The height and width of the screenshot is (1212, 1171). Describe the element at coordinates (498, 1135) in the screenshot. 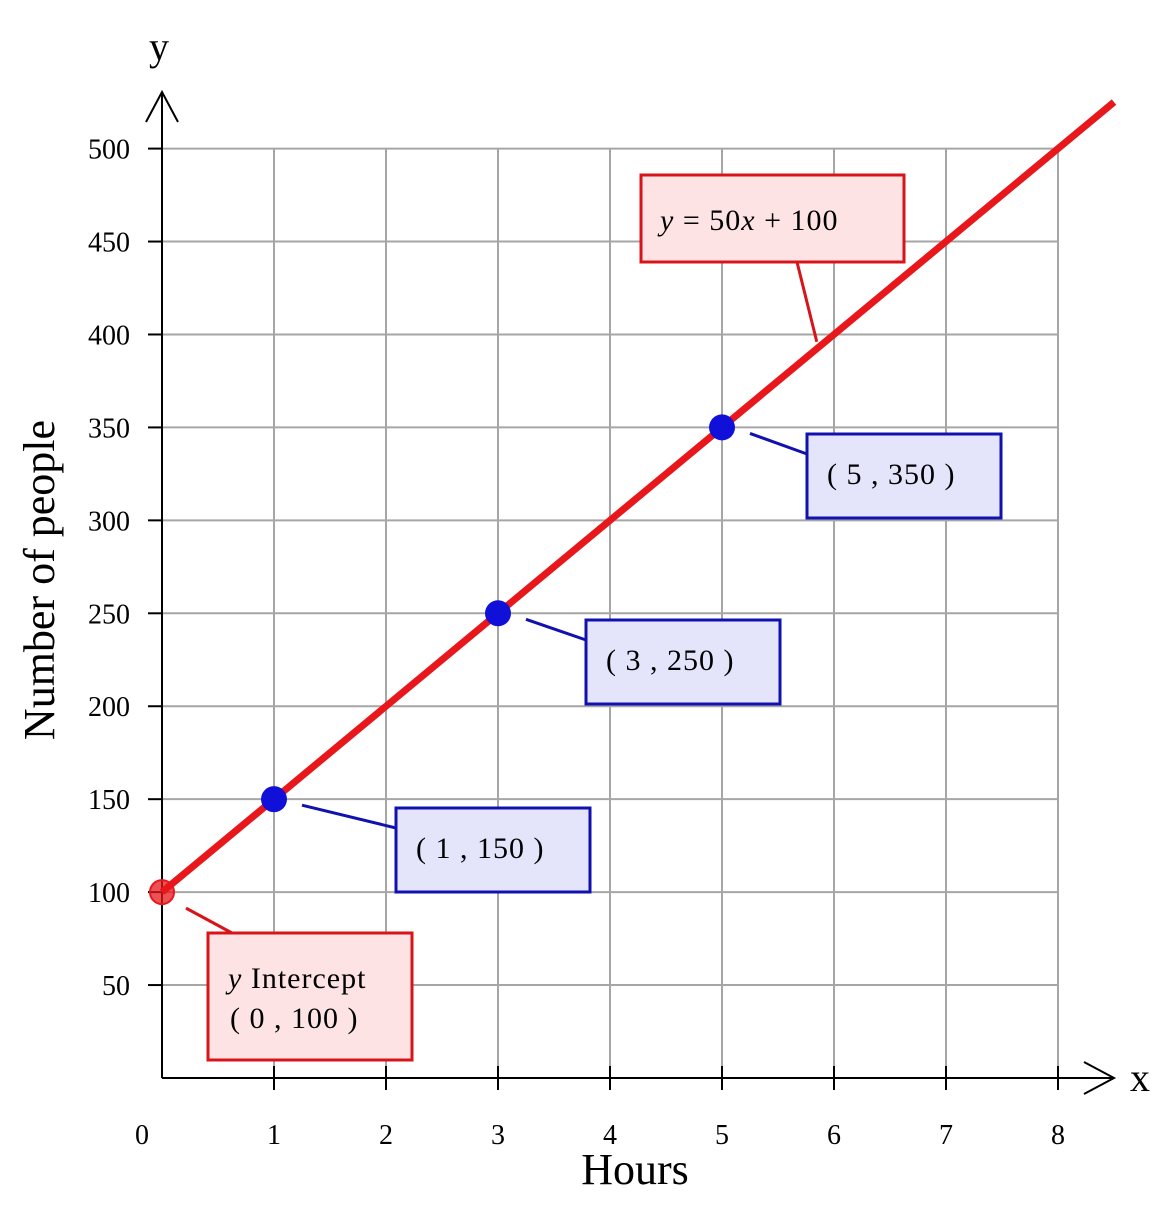

I see `x-tick-label: 3` at that location.